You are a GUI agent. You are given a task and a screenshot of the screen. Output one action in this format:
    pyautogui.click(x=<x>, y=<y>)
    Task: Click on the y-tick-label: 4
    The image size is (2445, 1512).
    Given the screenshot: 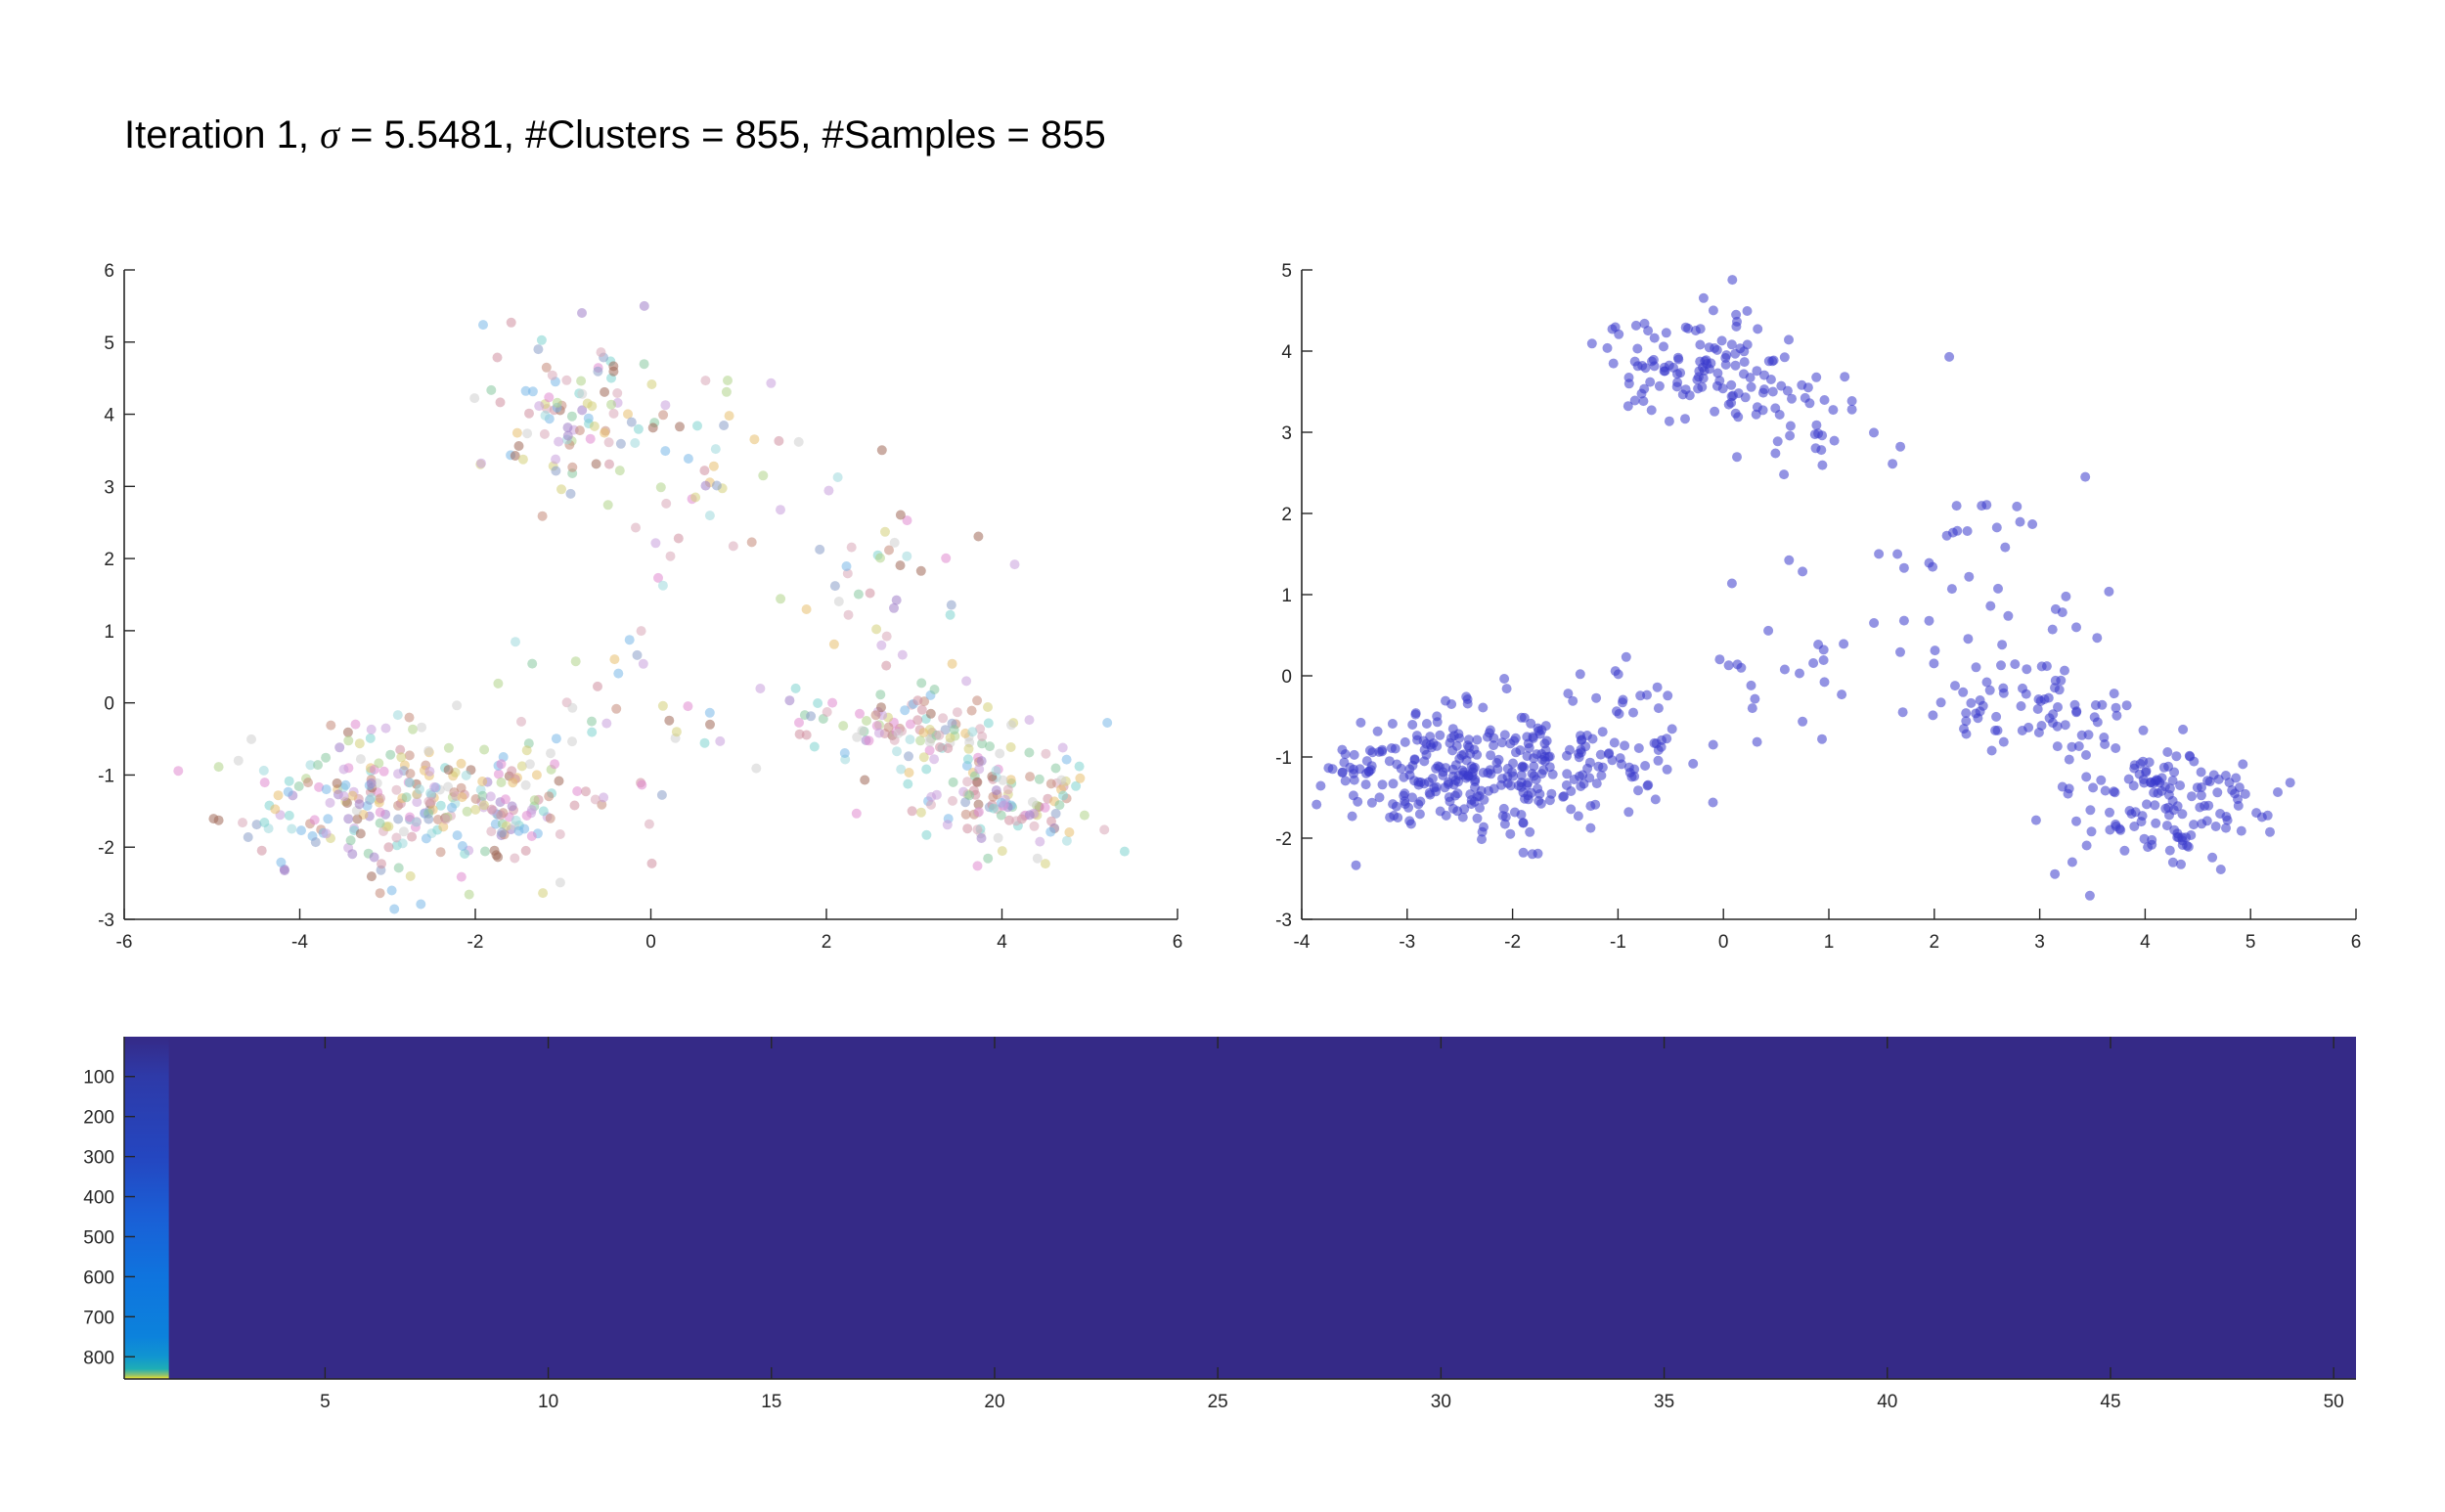 What is the action you would take?
    pyautogui.click(x=1286, y=353)
    